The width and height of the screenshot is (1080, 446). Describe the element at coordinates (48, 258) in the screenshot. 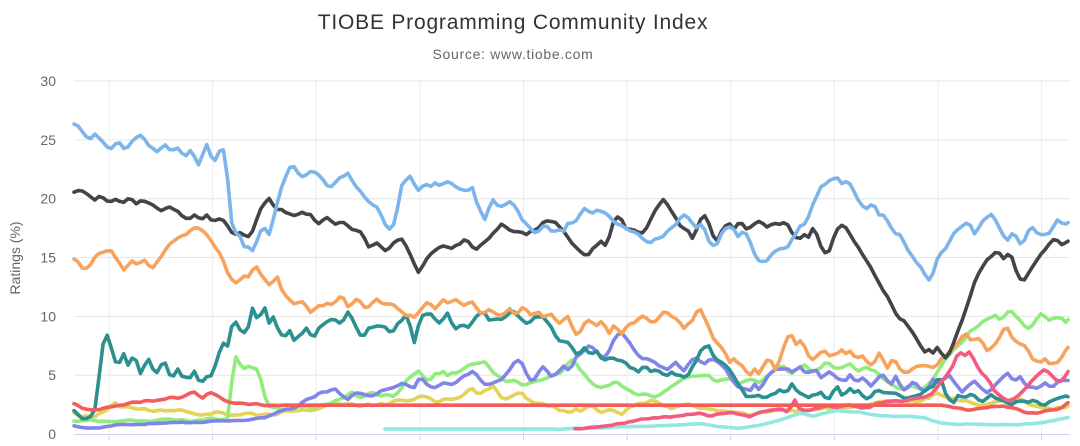

I see `svg-text: 15` at that location.